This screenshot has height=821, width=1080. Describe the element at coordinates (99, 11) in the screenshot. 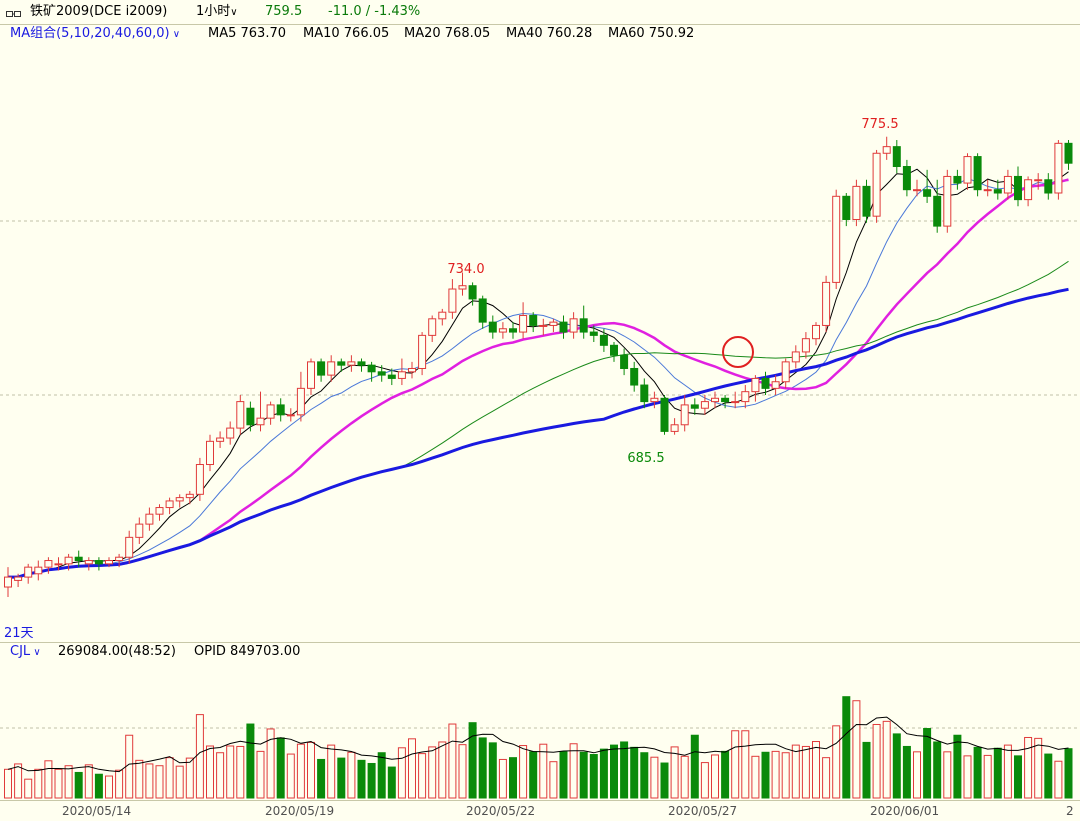

I see `instrument-name: 铁矿2009(DCE i2009)` at that location.